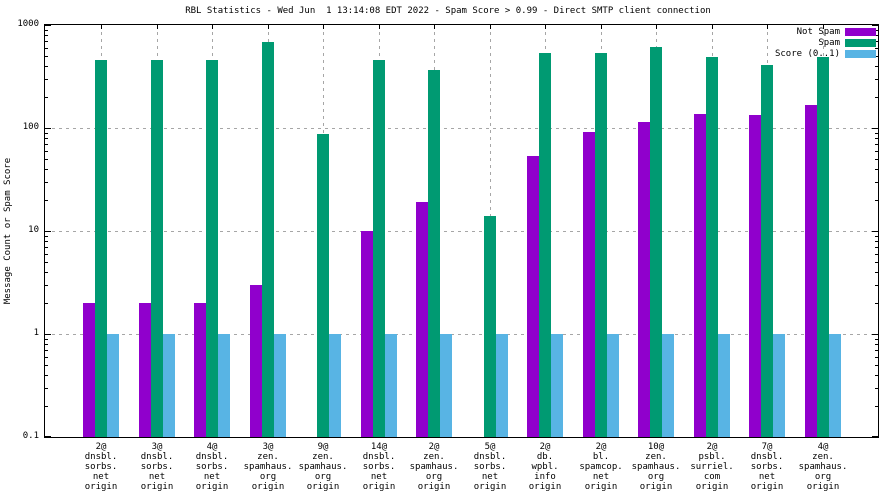 The image size is (896, 504). I want to click on legend-swatch-score, so click(860, 53).